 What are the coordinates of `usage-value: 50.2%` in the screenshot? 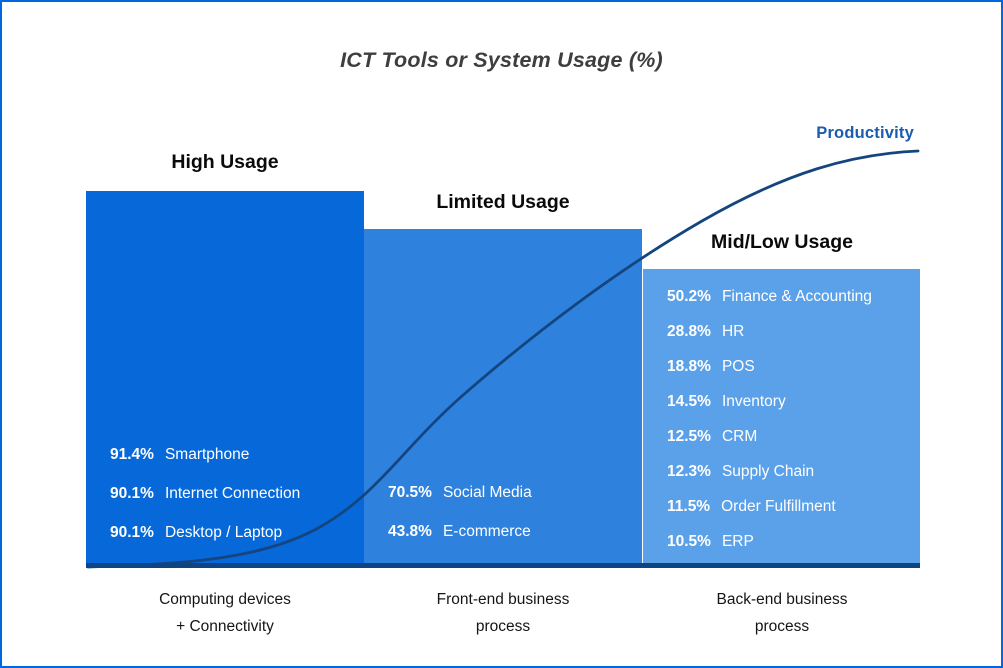 It's located at (689, 296).